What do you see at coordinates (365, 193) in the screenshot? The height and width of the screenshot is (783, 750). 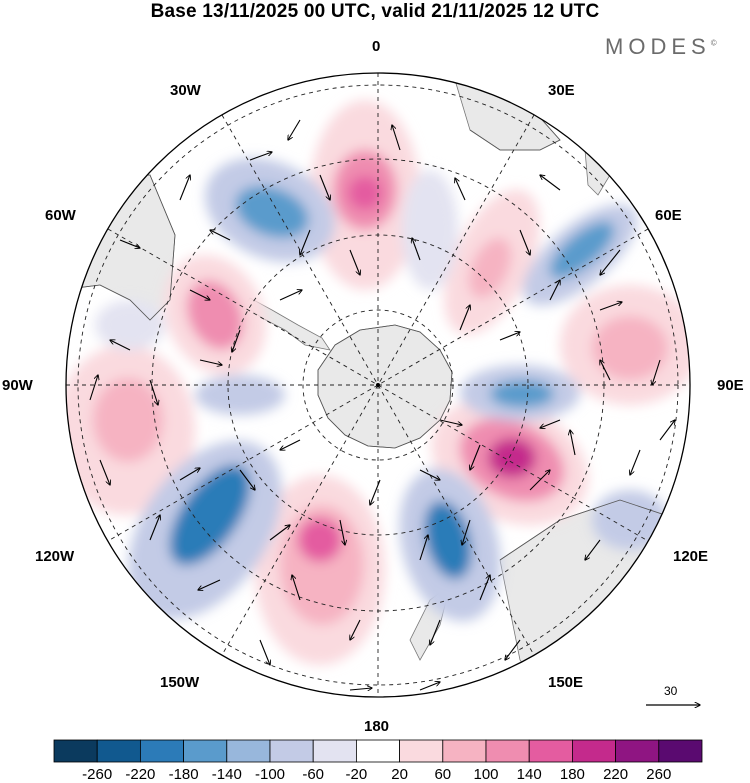 I see `pos-anomaly-0-peak` at bounding box center [365, 193].